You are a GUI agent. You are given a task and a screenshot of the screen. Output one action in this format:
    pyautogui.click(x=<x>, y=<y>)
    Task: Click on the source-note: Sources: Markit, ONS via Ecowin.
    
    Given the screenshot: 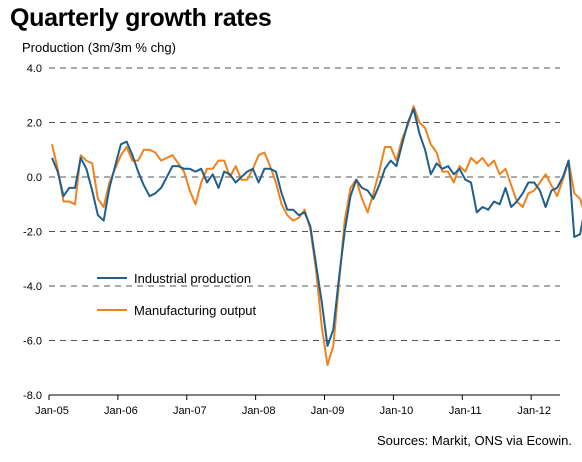 What is the action you would take?
    pyautogui.click(x=474, y=440)
    